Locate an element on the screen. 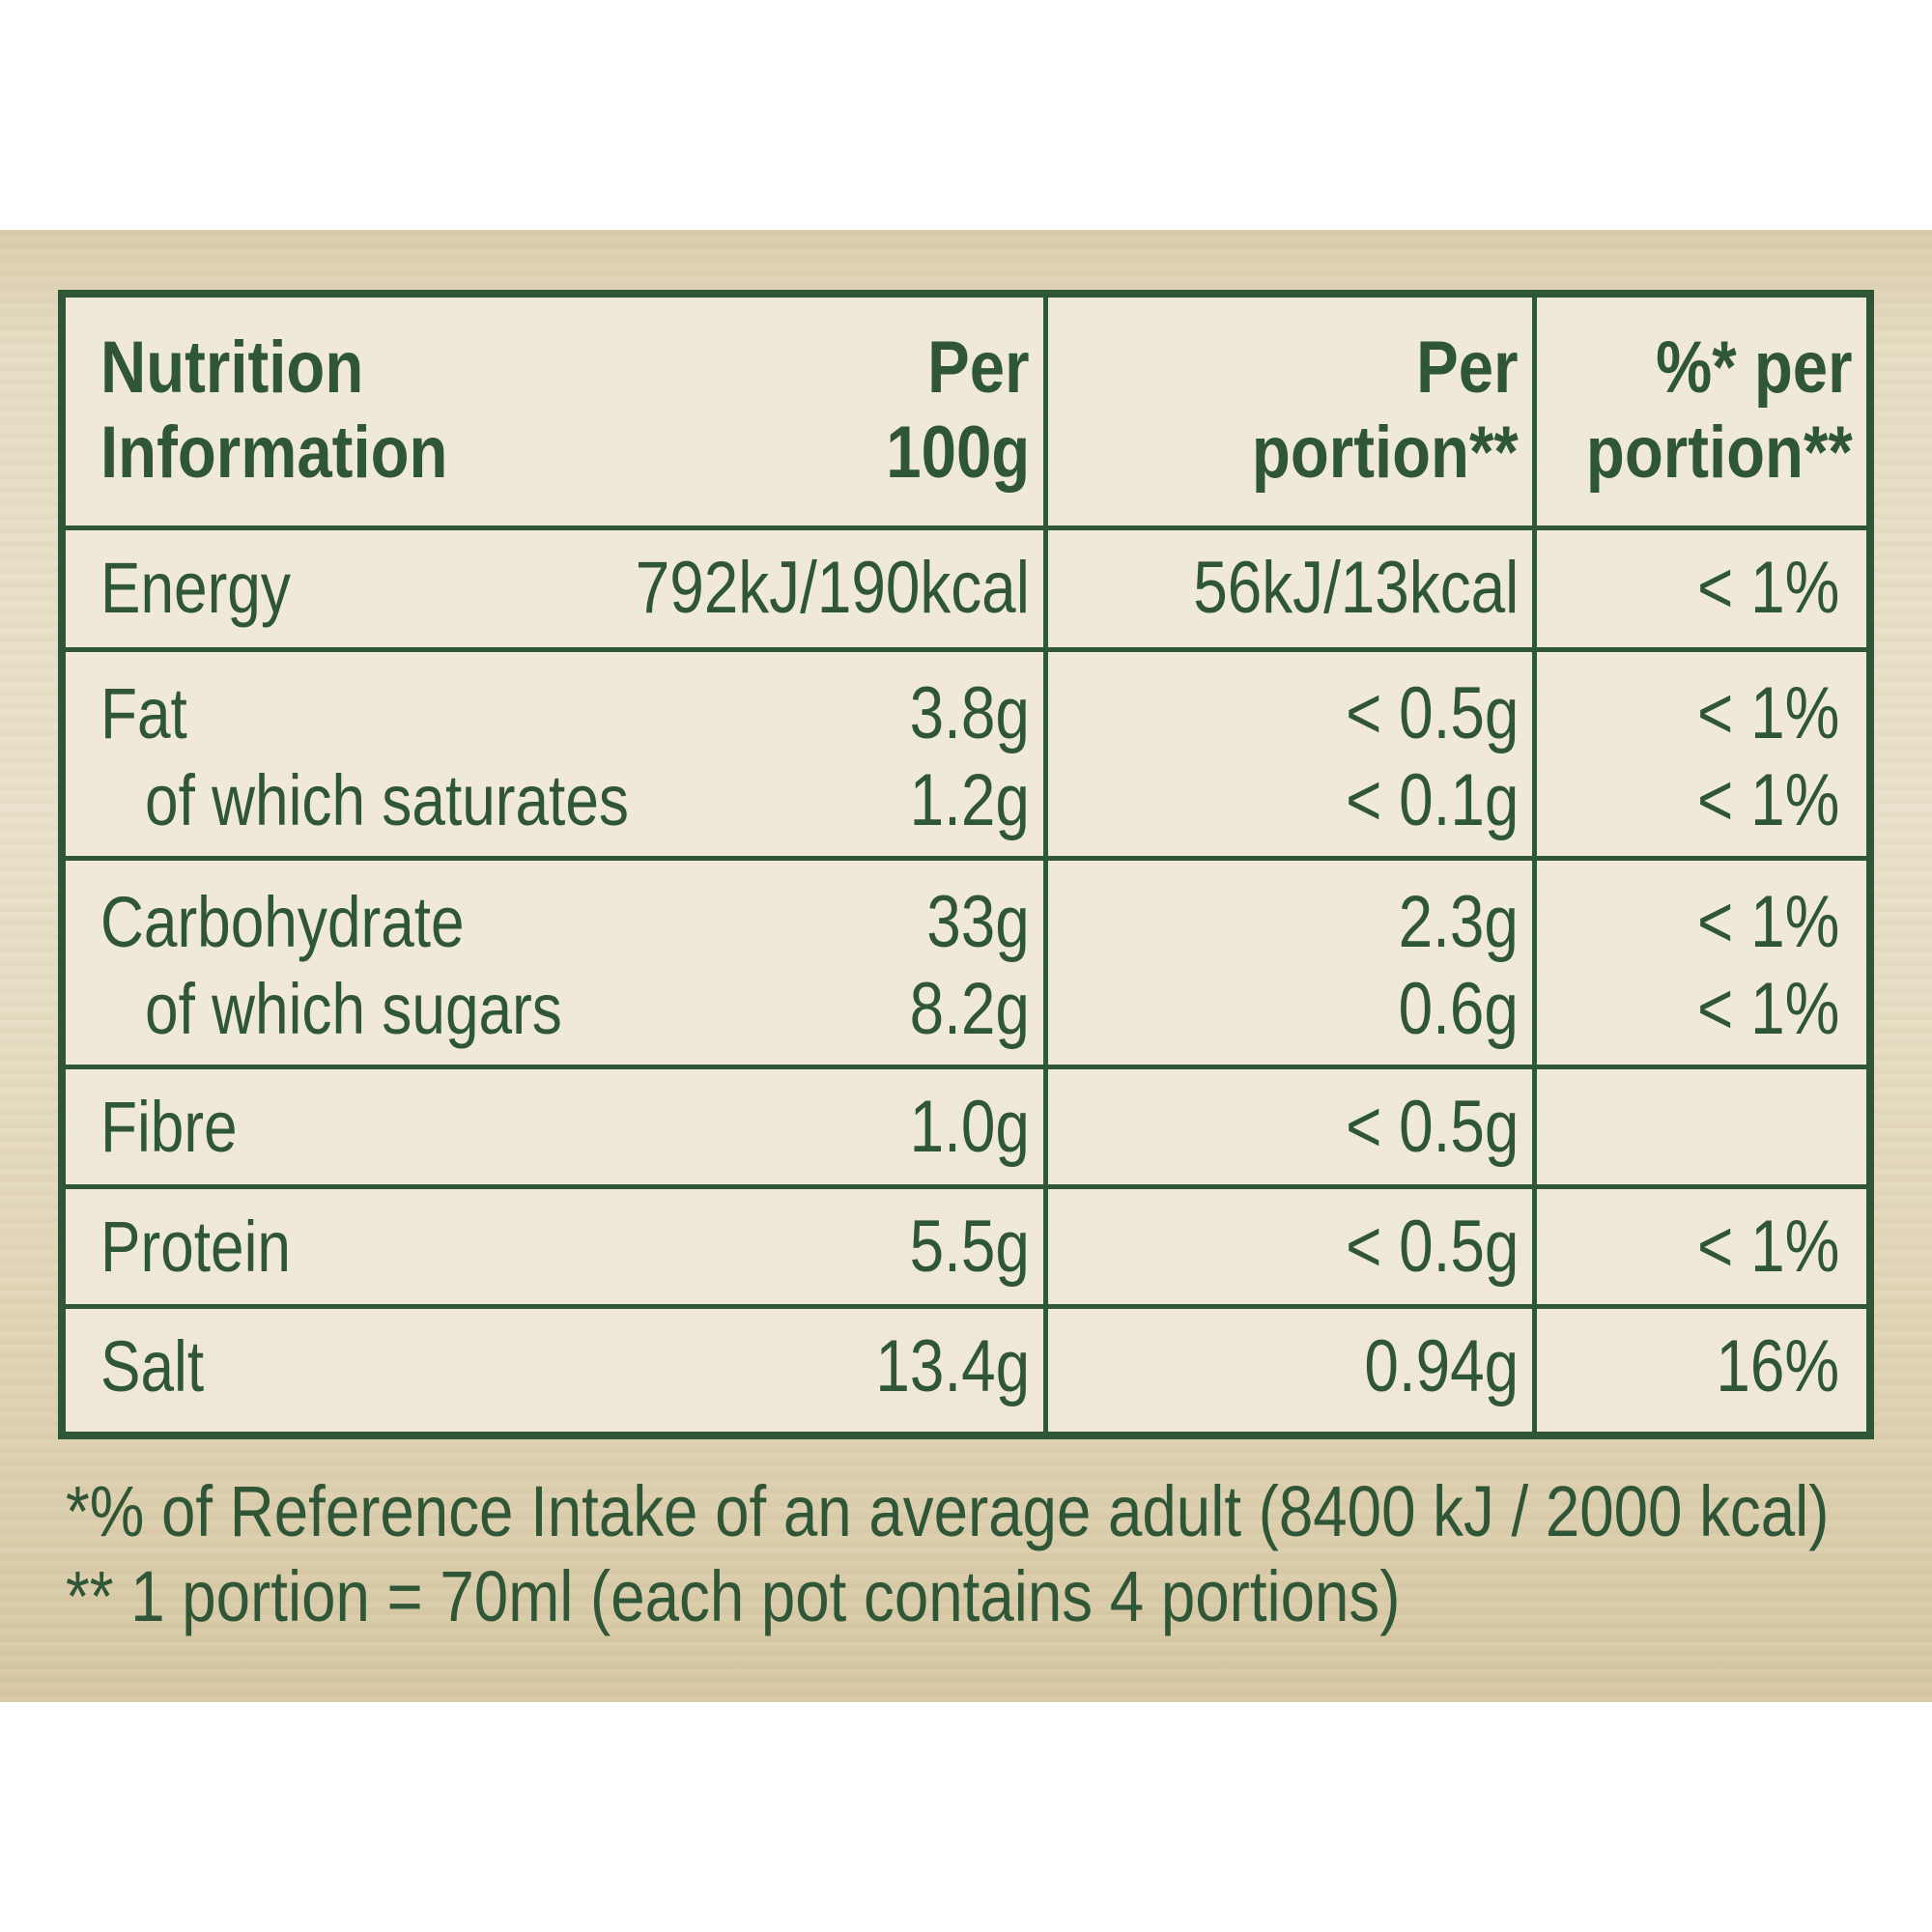 The width and height of the screenshot is (1932, 1932). nutrient-sub-label: of which saturates is located at coordinates (387, 800).